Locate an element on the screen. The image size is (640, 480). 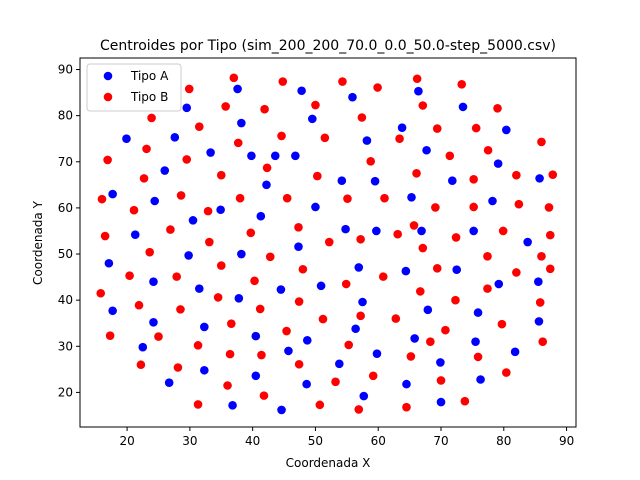
x-axis-title: Coordenada X is located at coordinates (328, 463).